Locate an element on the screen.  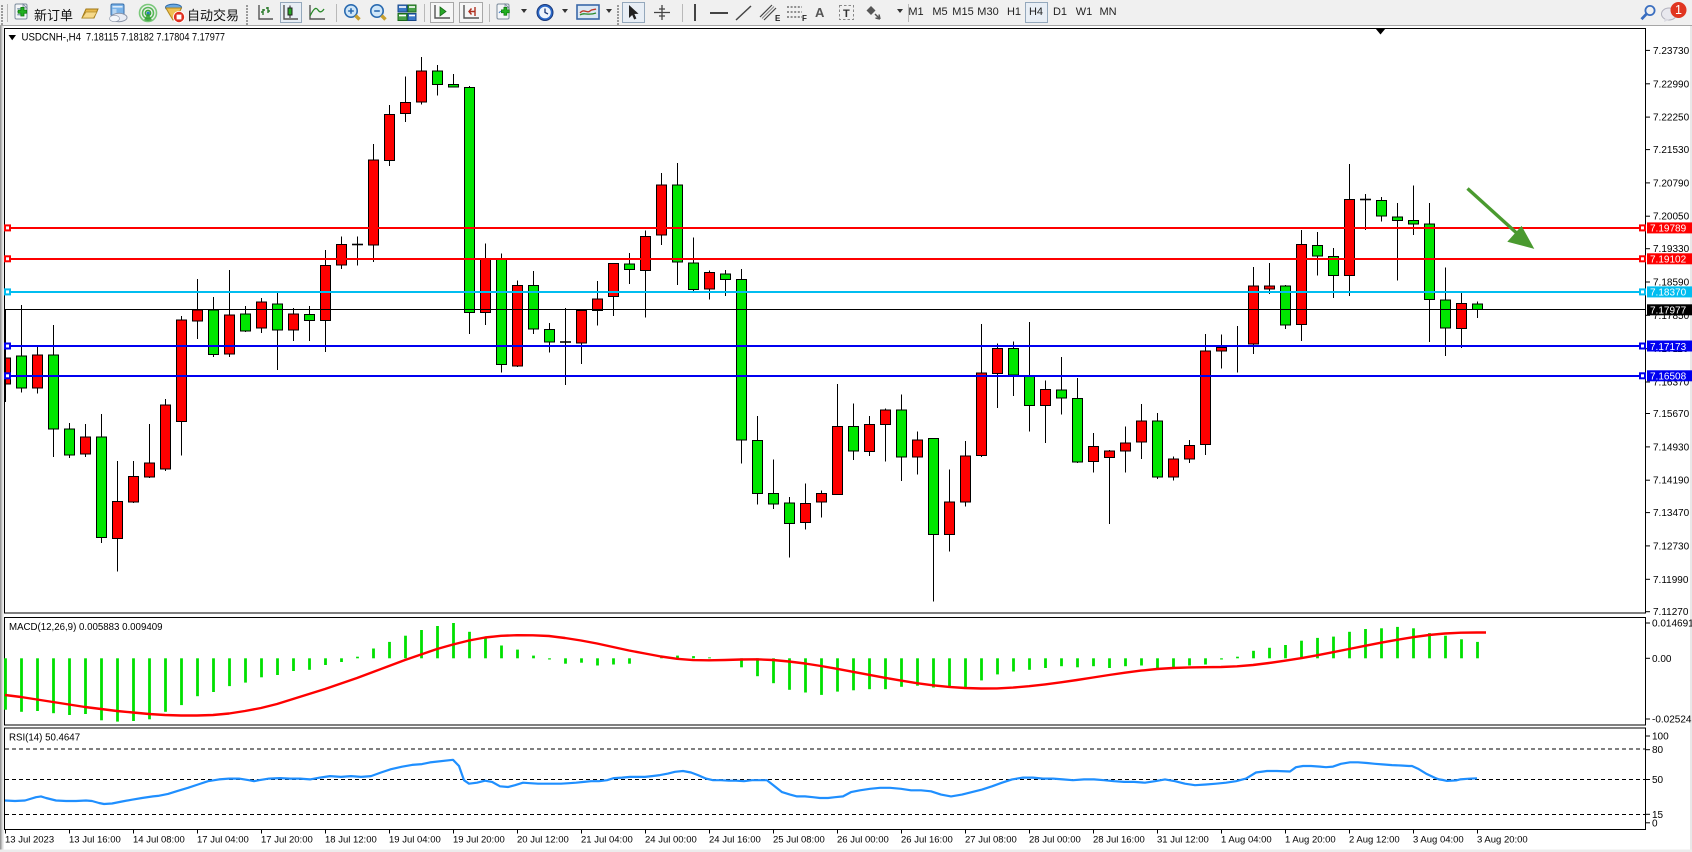
svg-text: 21 Jul 04:00 is located at coordinates (607, 840).